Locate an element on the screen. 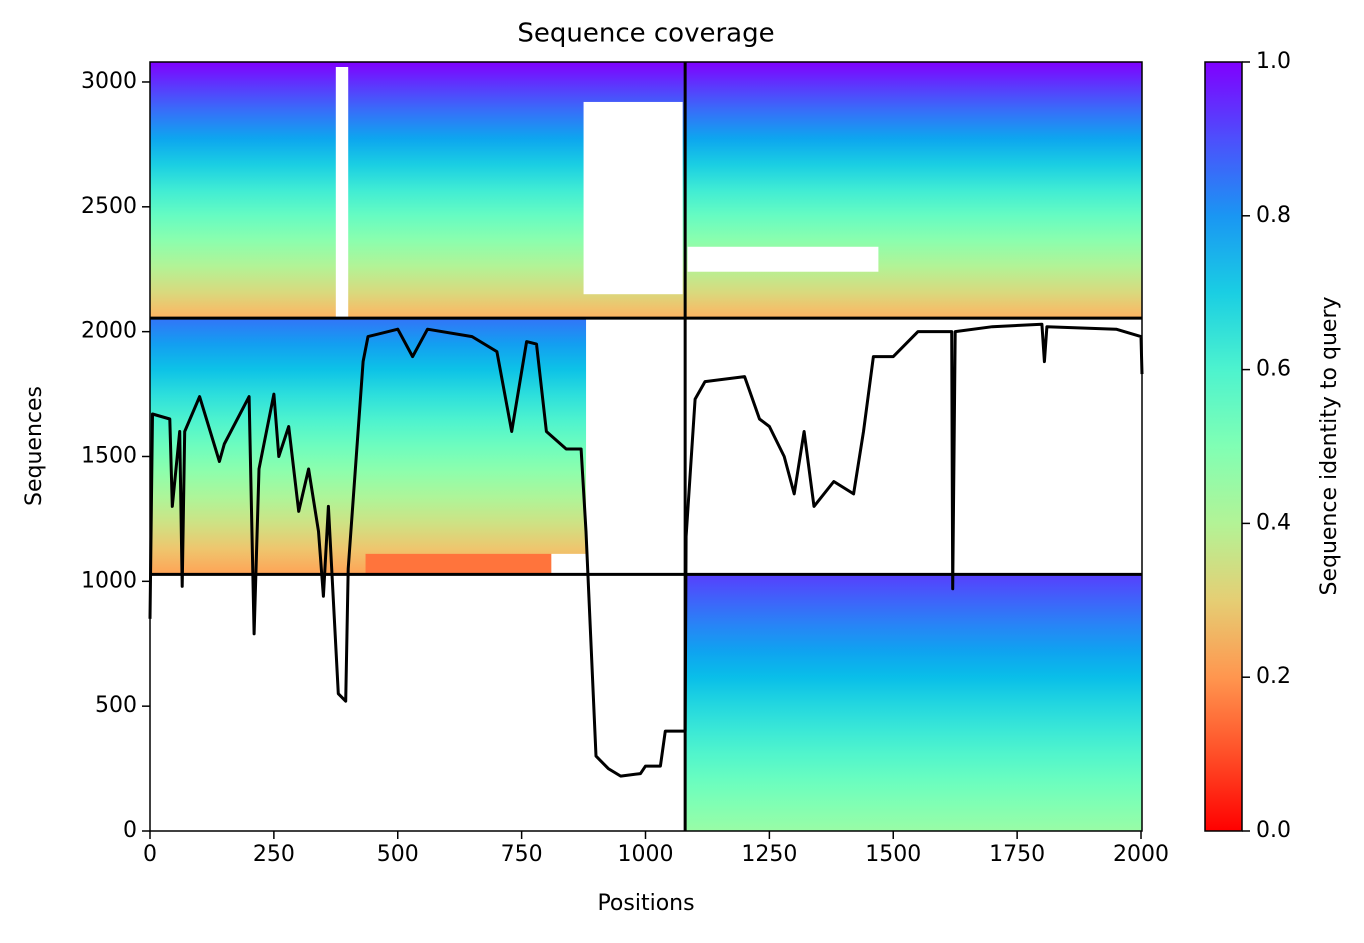 This screenshot has width=1364, height=943. y-tick-label: 500 is located at coordinates (116, 705).